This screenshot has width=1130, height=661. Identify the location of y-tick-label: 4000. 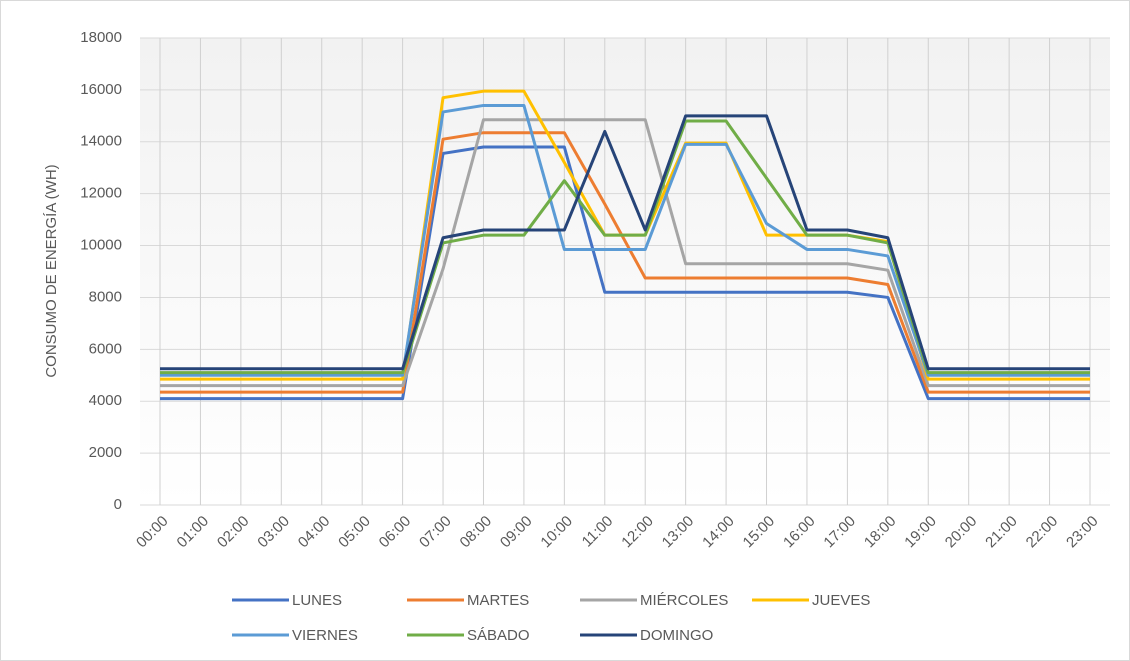
(105, 400).